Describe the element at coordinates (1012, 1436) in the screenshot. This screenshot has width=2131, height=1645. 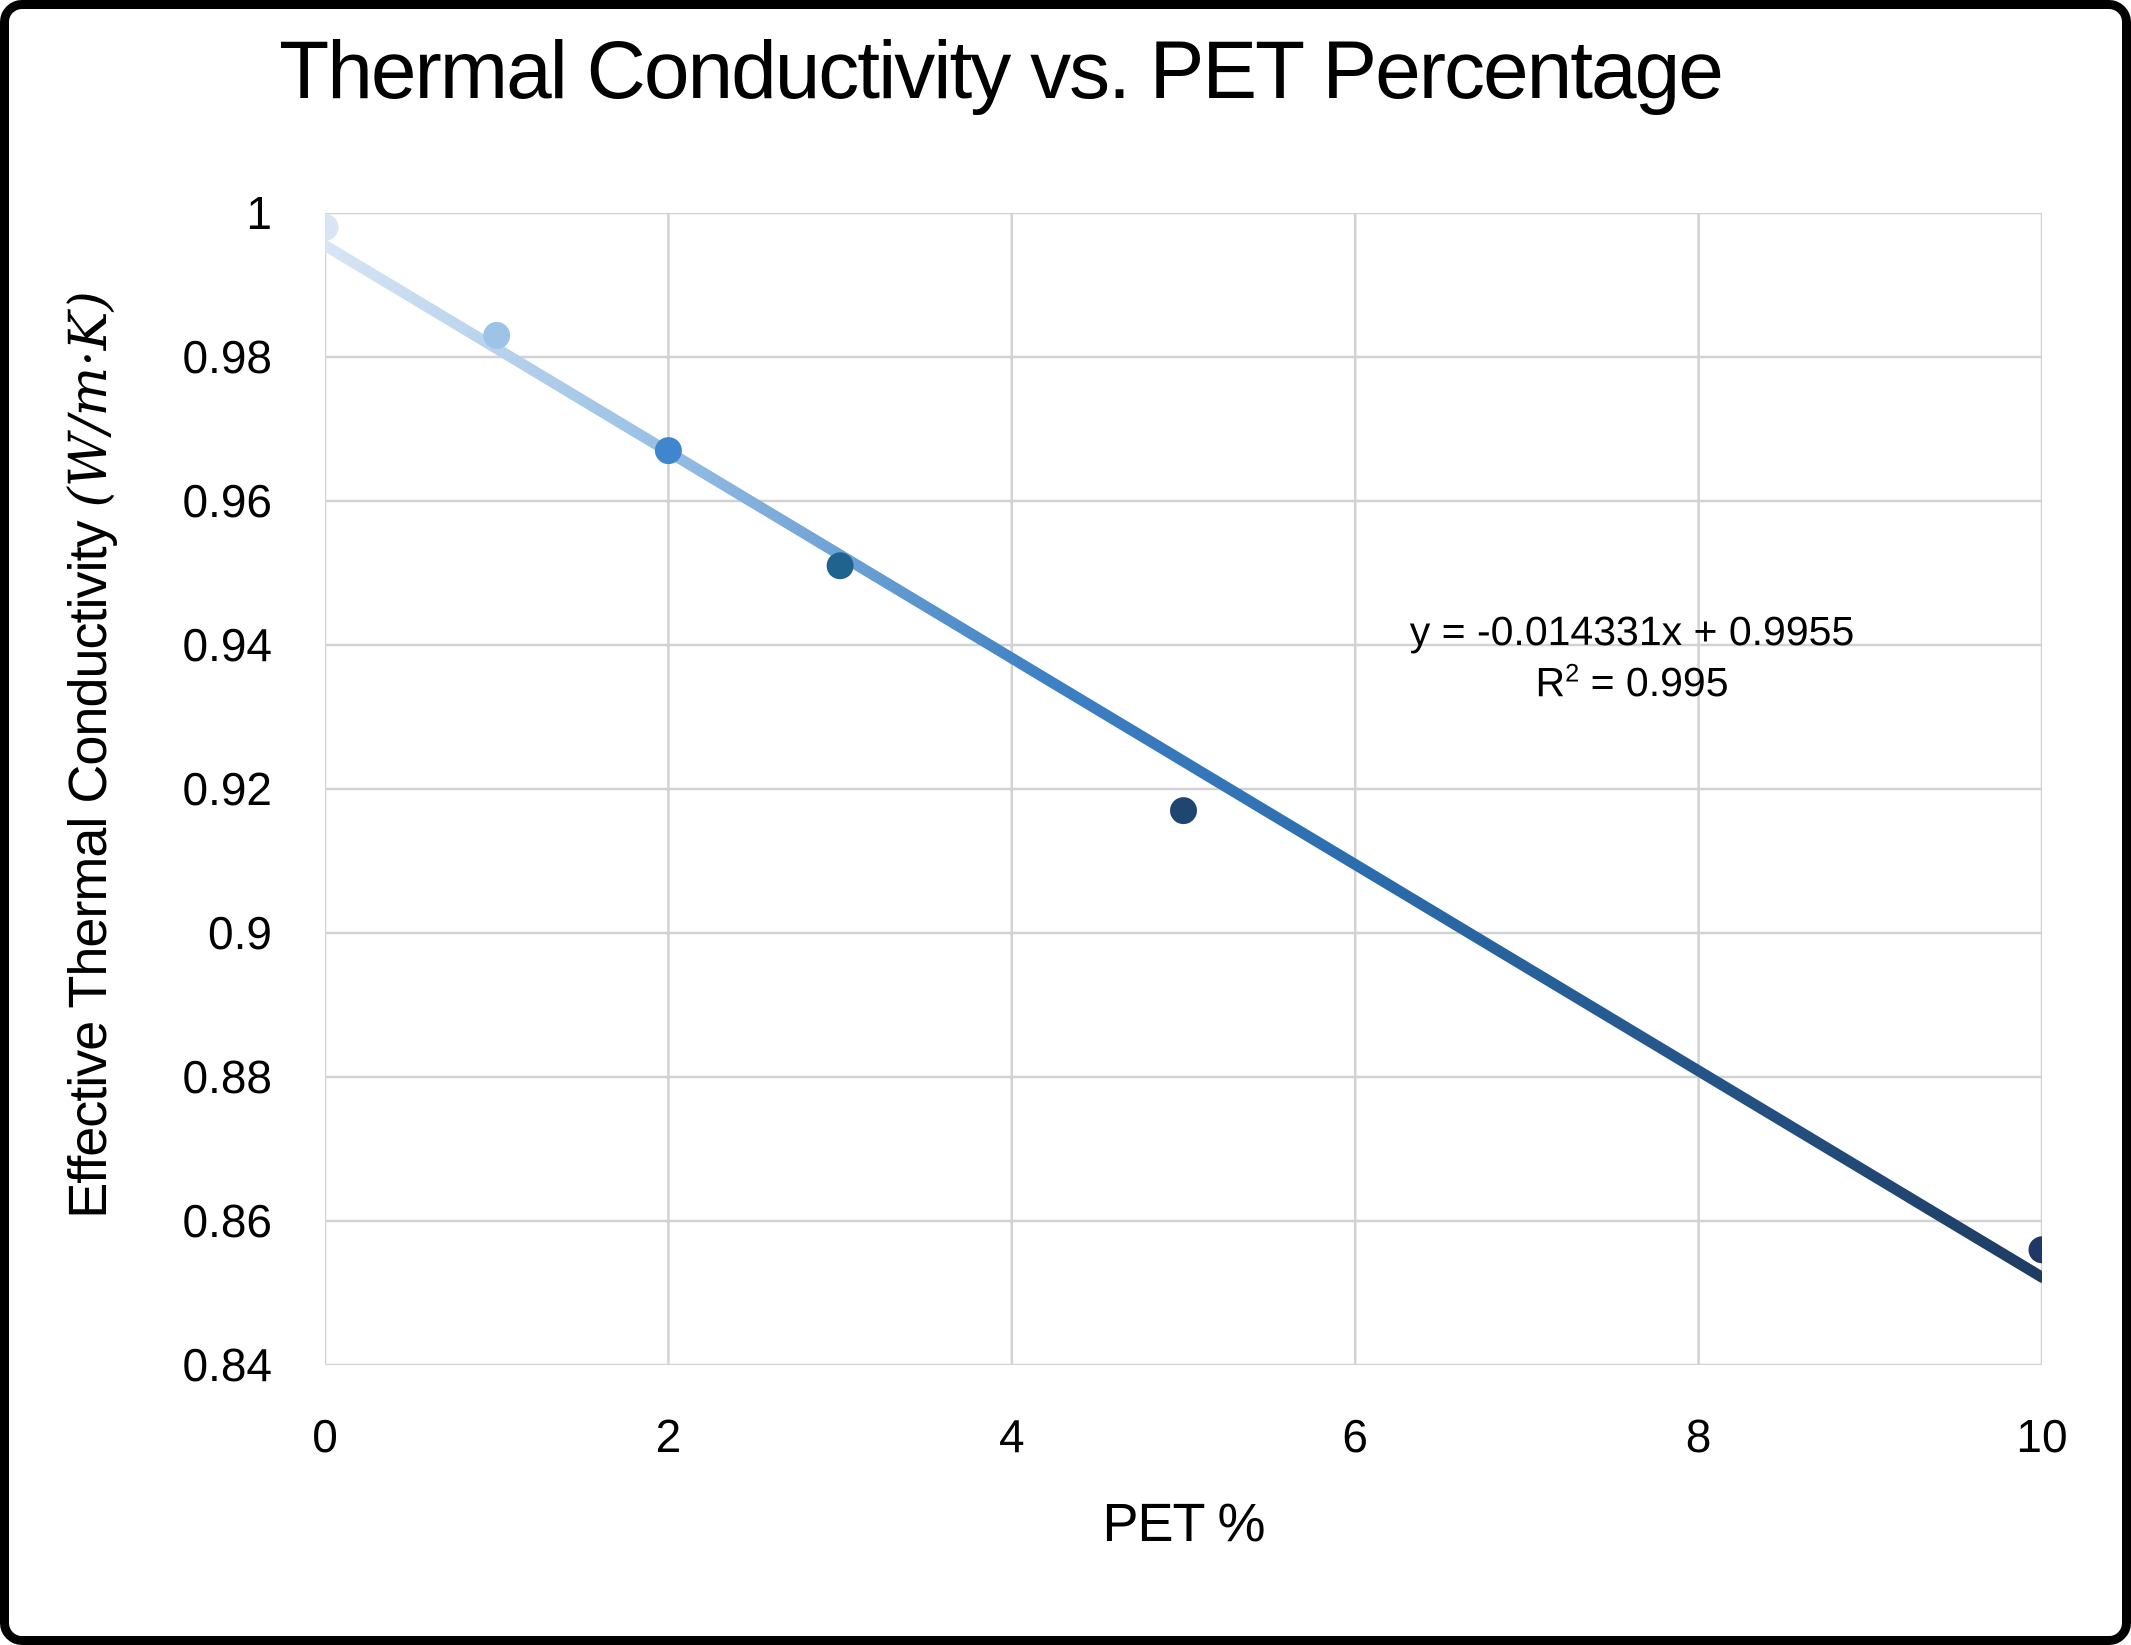
I see `x-axis-tick-label: 4` at that location.